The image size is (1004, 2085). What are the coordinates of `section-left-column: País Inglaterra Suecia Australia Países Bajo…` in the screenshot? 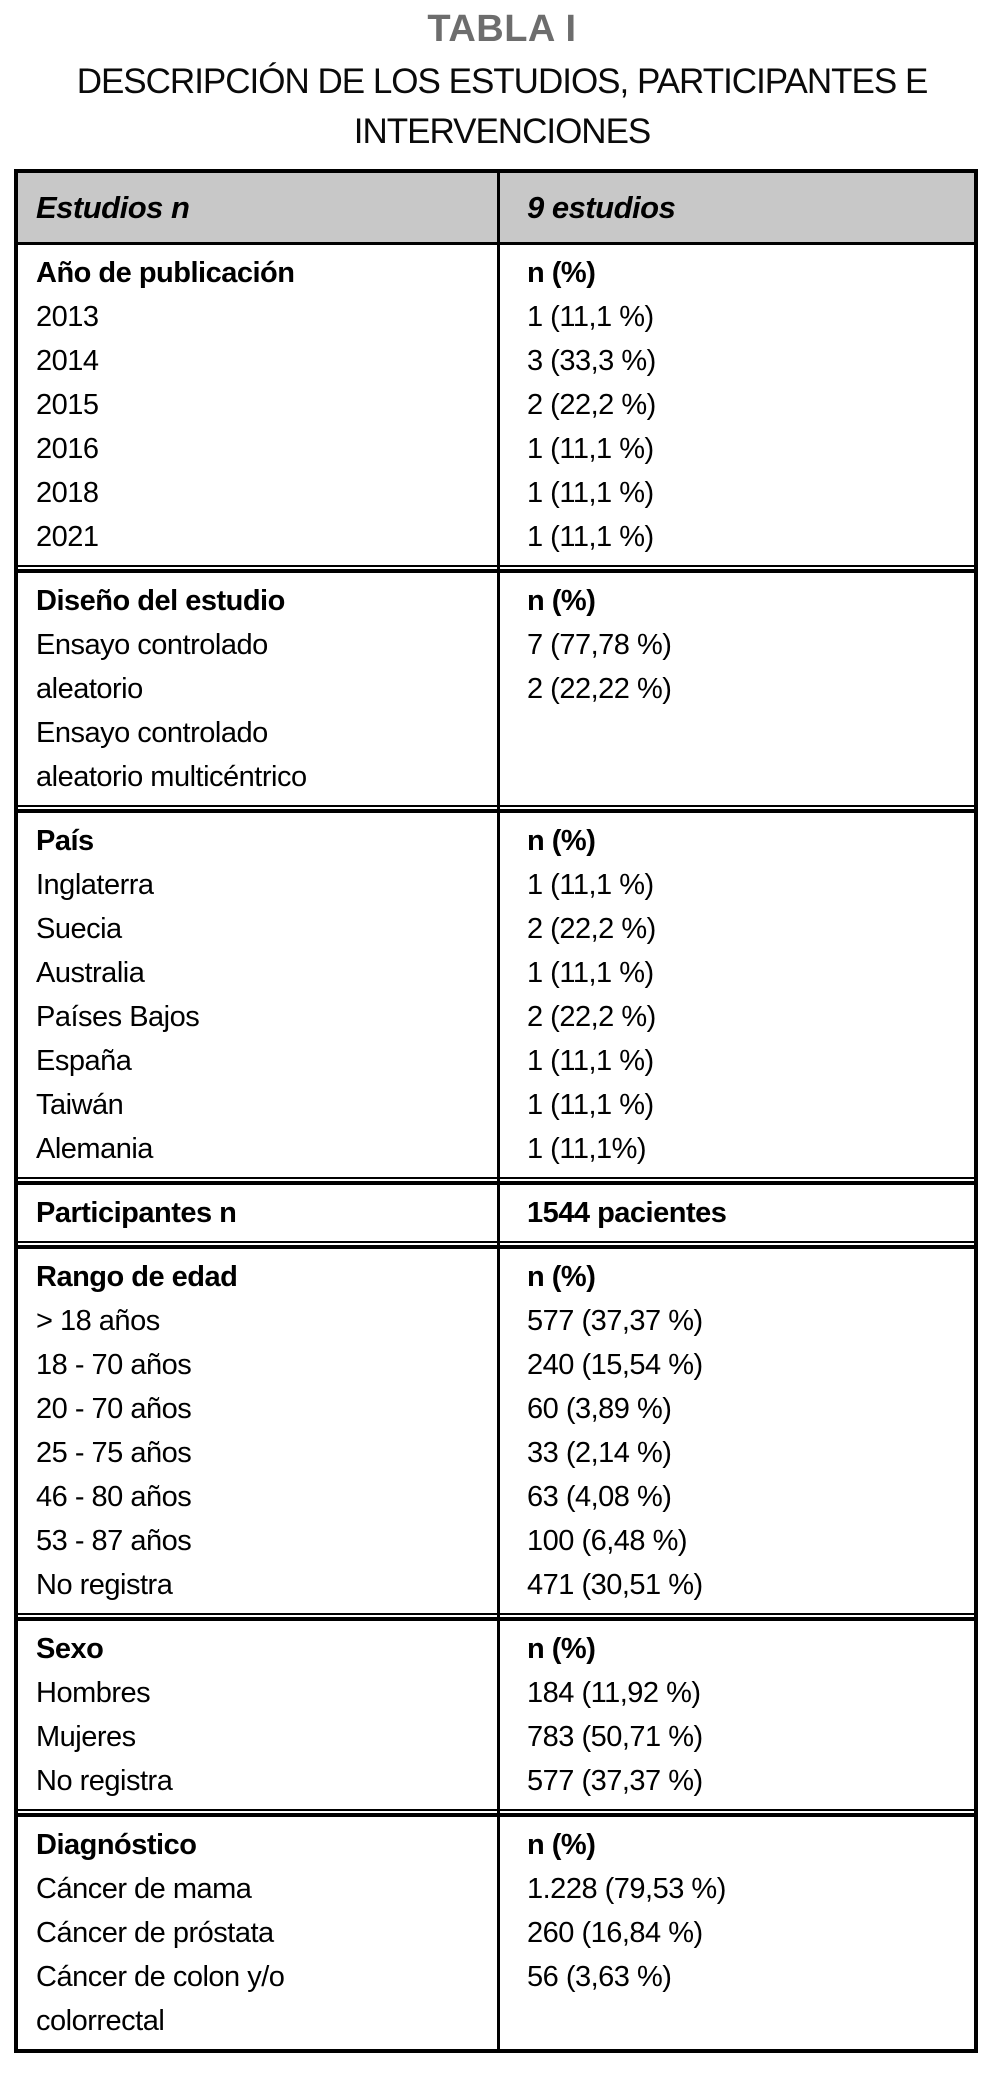 It's located at (257, 995).